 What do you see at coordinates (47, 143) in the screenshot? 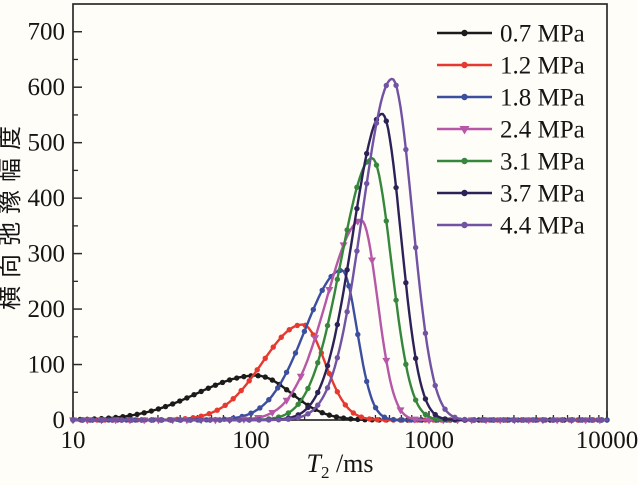
I see `y-tick-label: 500` at bounding box center [47, 143].